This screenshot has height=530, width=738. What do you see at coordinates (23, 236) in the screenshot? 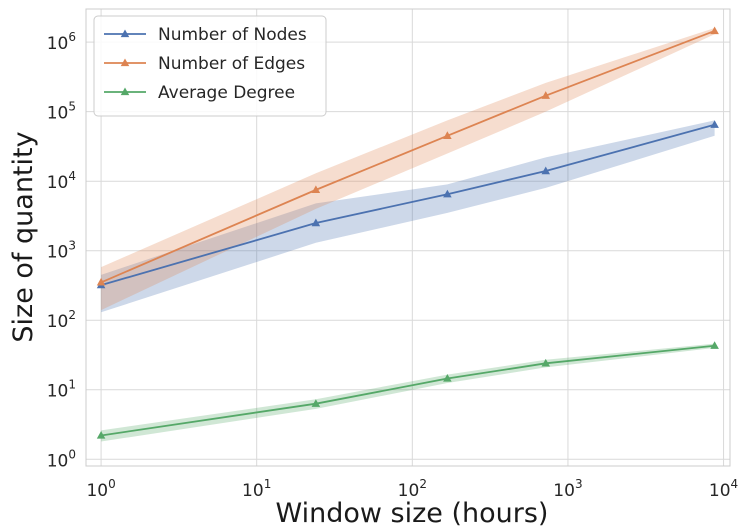
I see `y-axis-label: Size of quantity` at bounding box center [23, 236].